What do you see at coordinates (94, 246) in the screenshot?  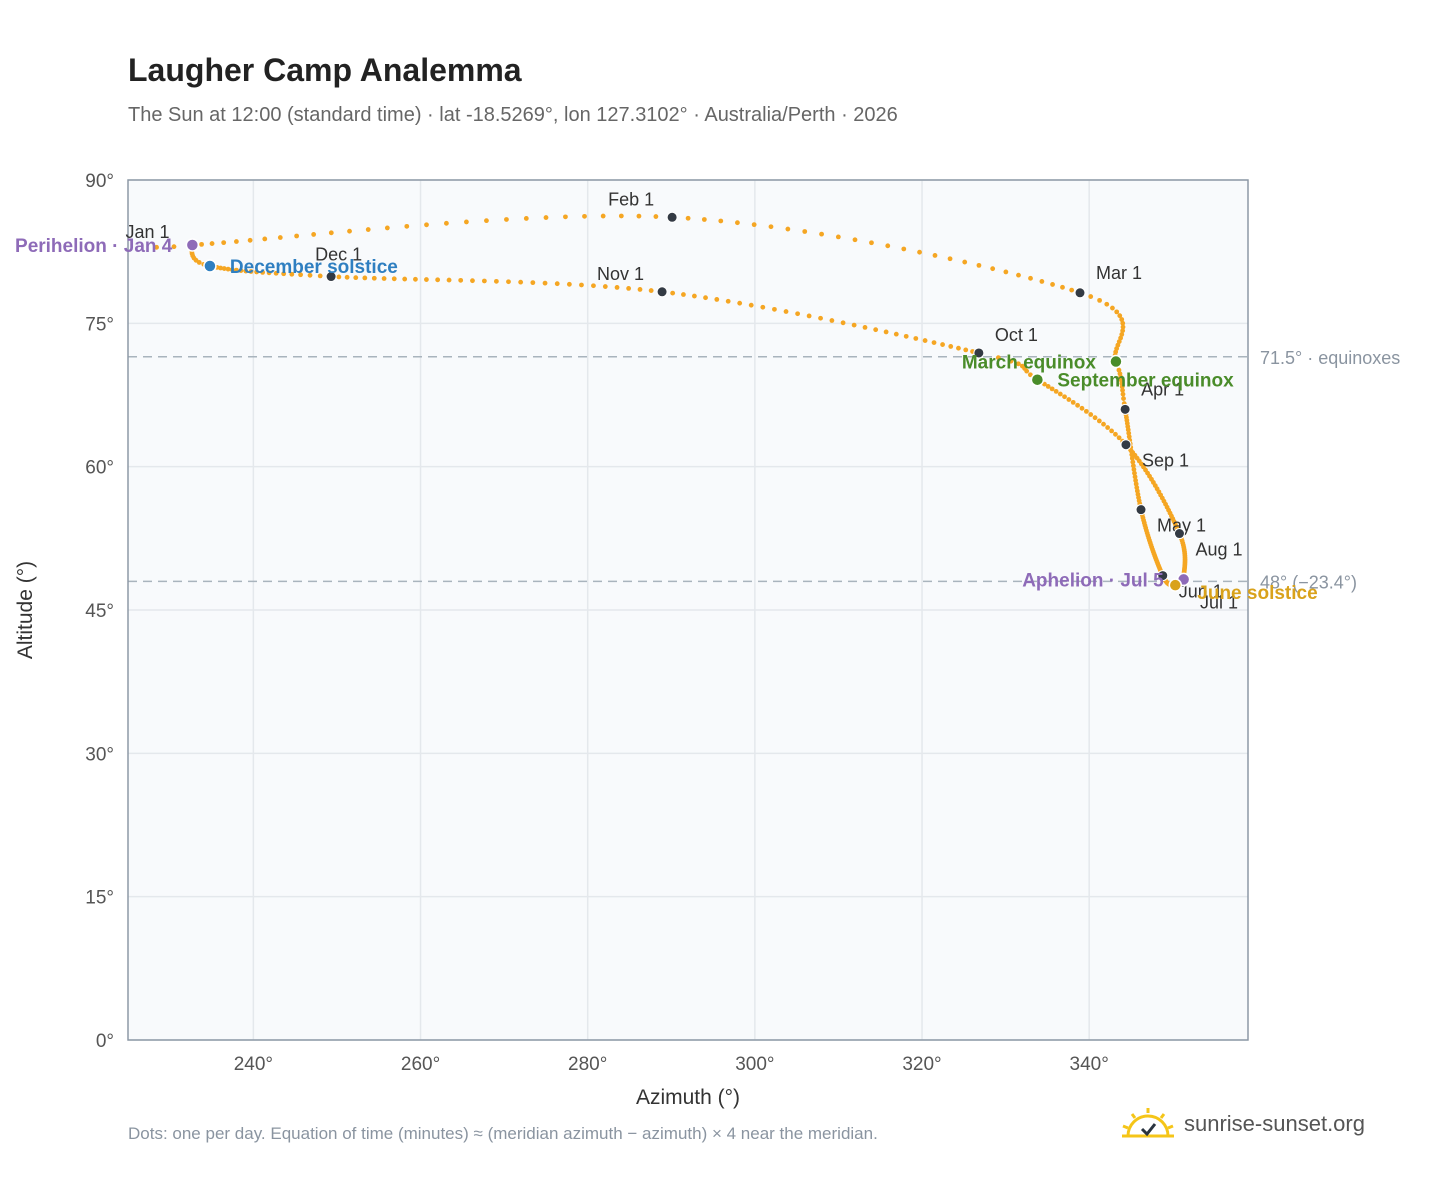 I see `event-label: Perihelion · Jan 4` at bounding box center [94, 246].